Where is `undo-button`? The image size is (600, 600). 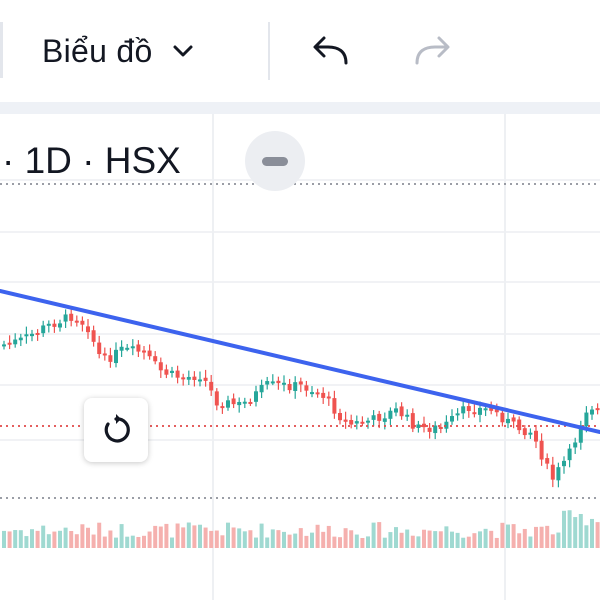 undo-button is located at coordinates (330, 51).